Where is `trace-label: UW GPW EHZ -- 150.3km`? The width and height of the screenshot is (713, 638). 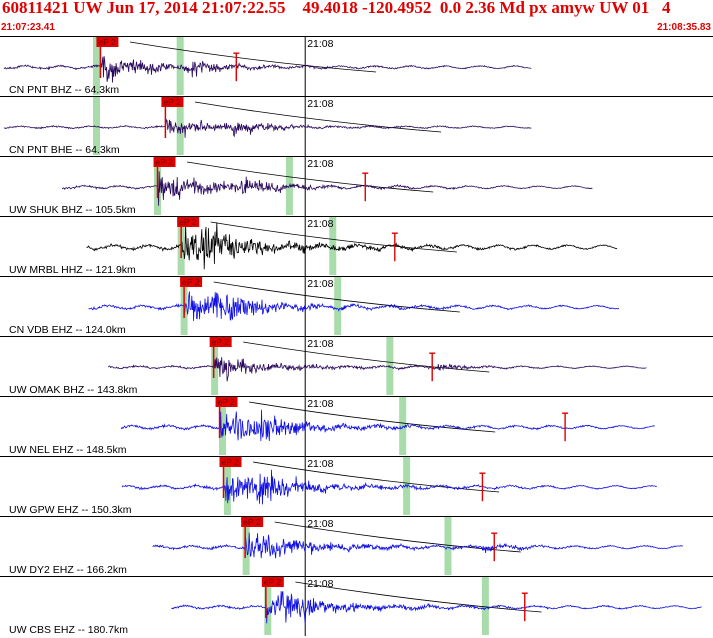 trace-label: UW GPW EHZ -- 150.3km is located at coordinates (70, 510).